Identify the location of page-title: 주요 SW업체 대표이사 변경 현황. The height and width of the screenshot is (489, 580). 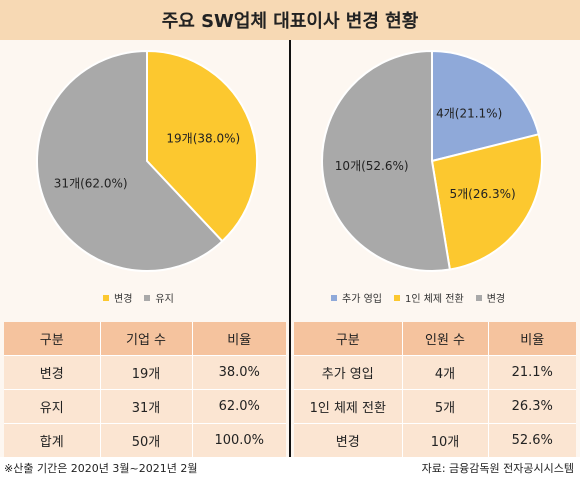
(290, 20).